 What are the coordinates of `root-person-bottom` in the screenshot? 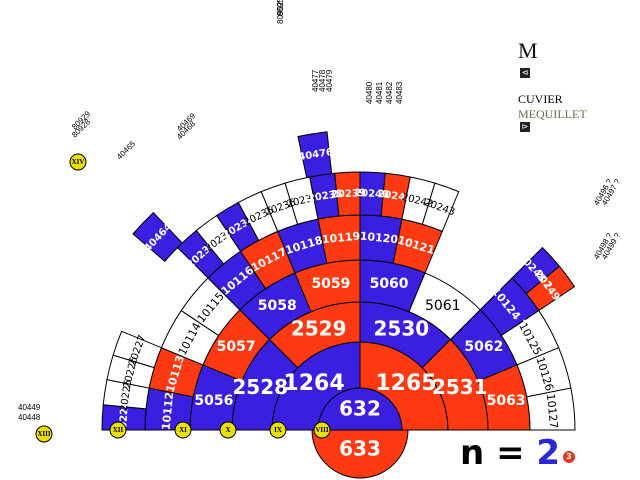 It's located at (360, 454).